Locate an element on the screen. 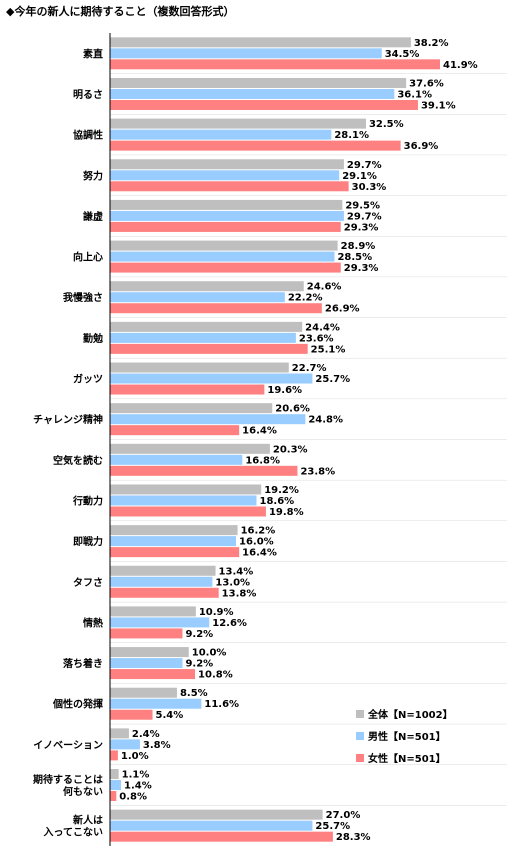  data-label: 10.0% is located at coordinates (209, 653).